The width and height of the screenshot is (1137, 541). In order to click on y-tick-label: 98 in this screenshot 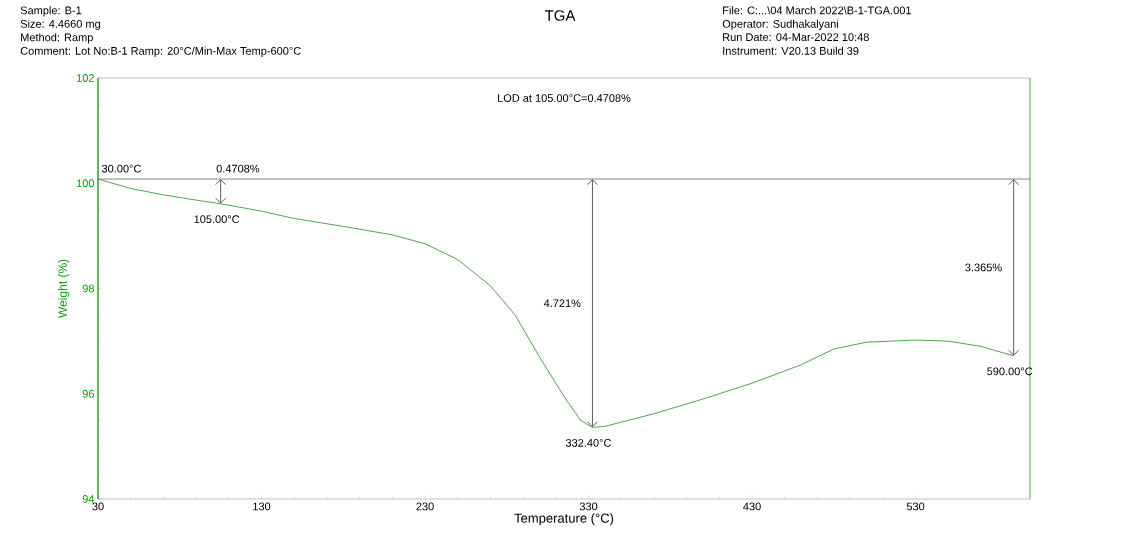, I will do `click(88, 288)`.